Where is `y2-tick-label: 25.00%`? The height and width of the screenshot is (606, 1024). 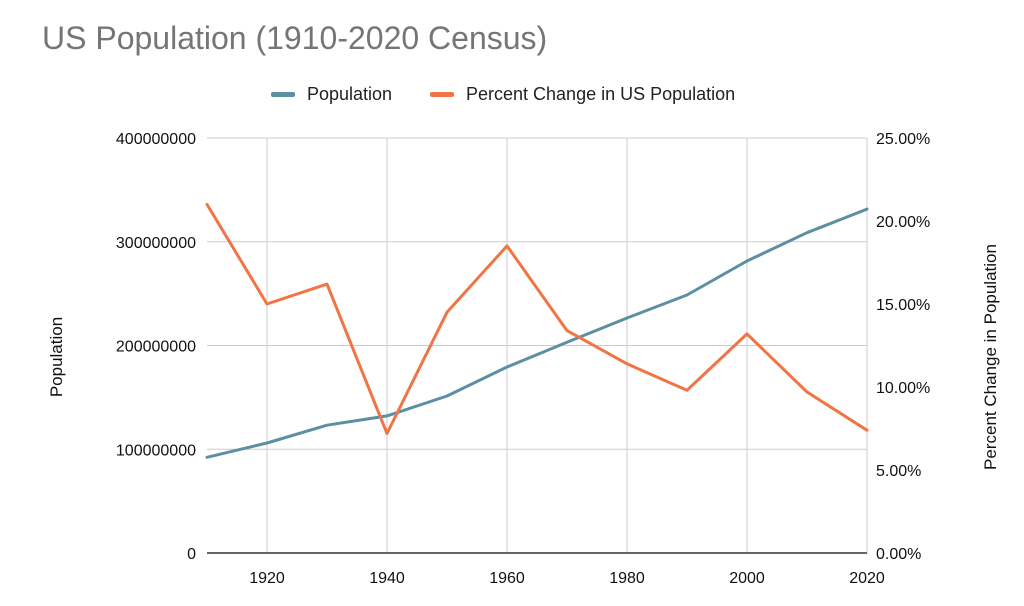 y2-tick-label: 25.00% is located at coordinates (903, 139).